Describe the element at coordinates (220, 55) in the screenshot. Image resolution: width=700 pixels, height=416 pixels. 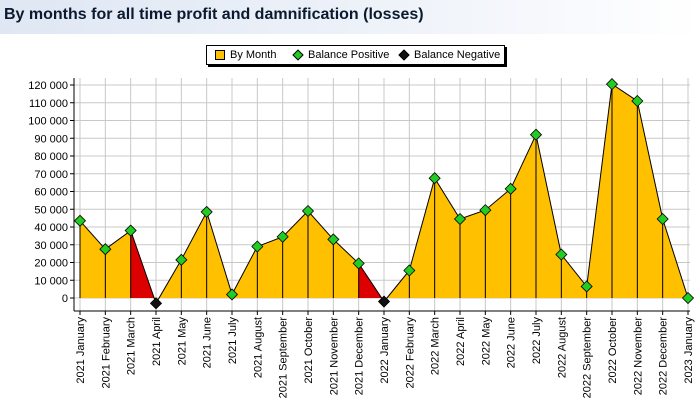
I see `legend-square-icon` at that location.